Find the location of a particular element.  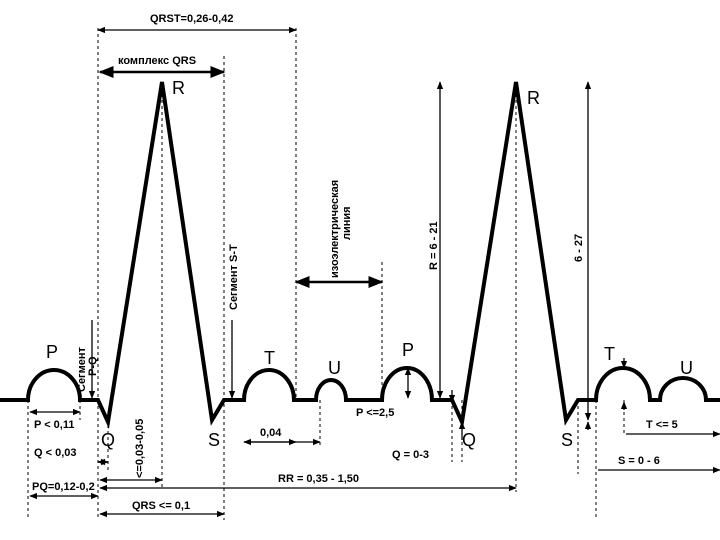

r-amplitude-label: R = 6 - 21 is located at coordinates (434, 245).